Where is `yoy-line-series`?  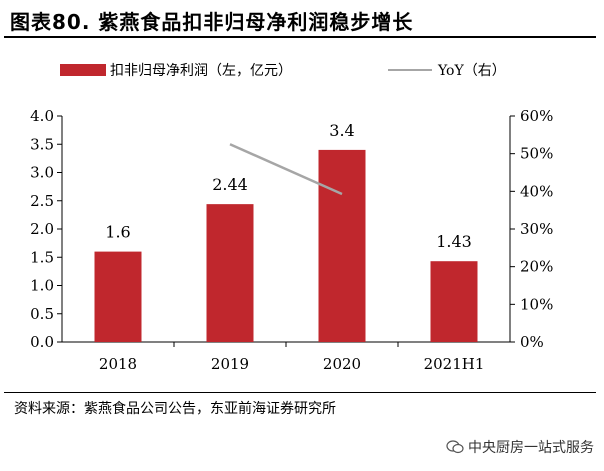
yoy-line-series is located at coordinates (286, 169).